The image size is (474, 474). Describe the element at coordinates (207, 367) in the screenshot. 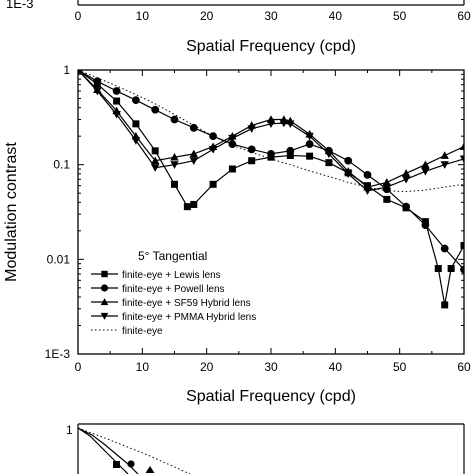

I see `x-tick-label: 20` at that location.